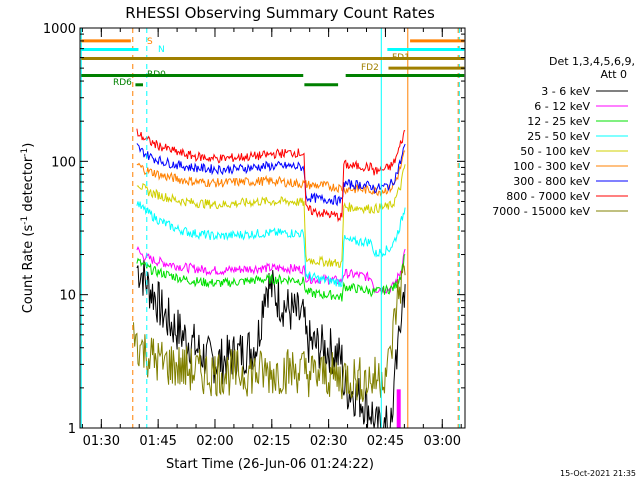  What do you see at coordinates (280, 13) in the screenshot?
I see `chart-title: RHESSI Observing Summary Count Rates` at bounding box center [280, 13].